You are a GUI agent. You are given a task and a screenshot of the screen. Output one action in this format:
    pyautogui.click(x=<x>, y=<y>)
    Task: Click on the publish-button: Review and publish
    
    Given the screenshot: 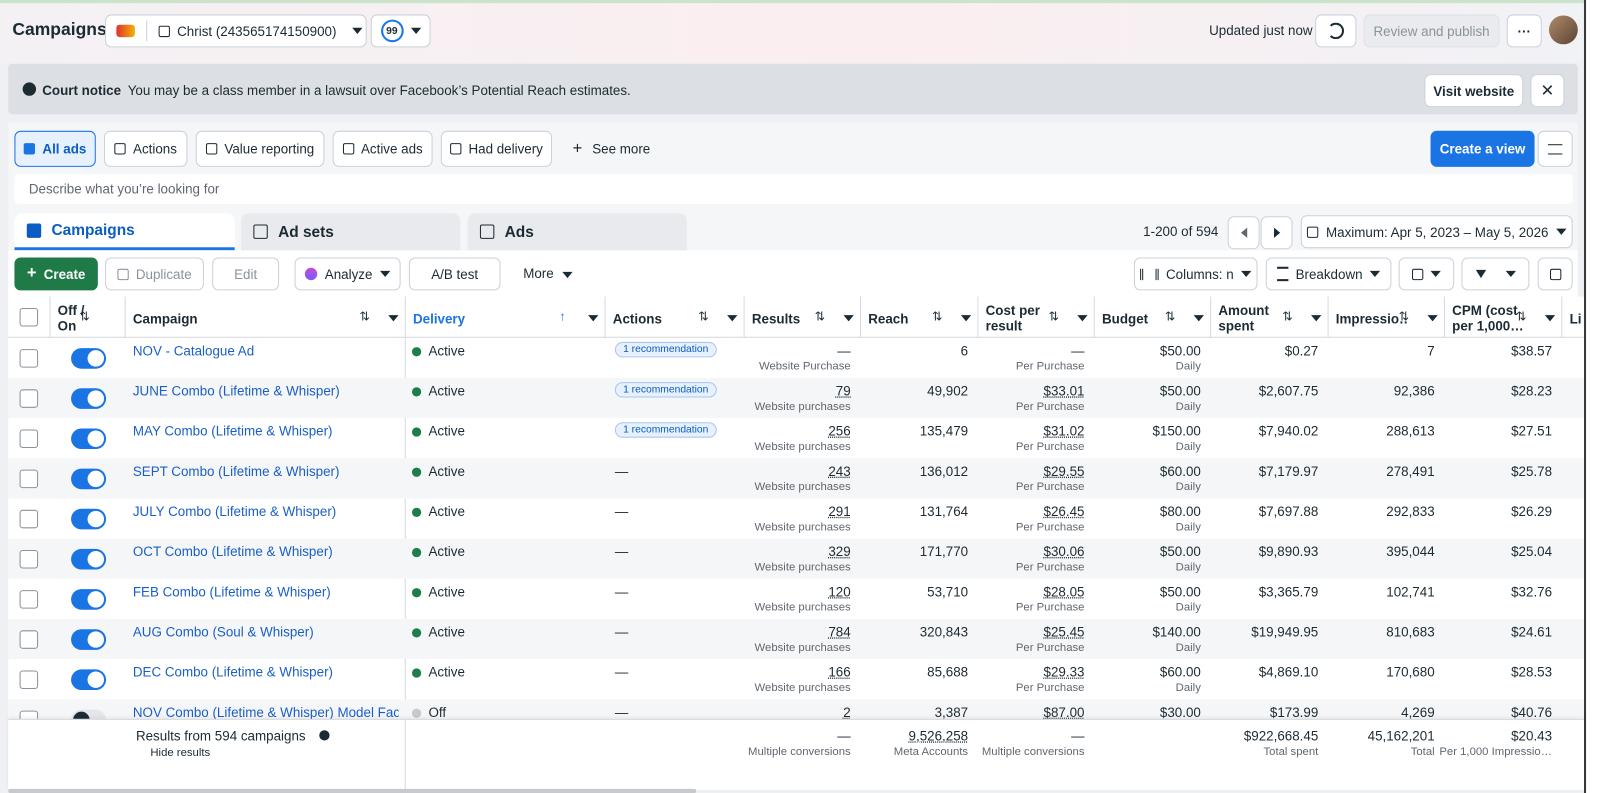 What is the action you would take?
    pyautogui.click(x=1431, y=31)
    